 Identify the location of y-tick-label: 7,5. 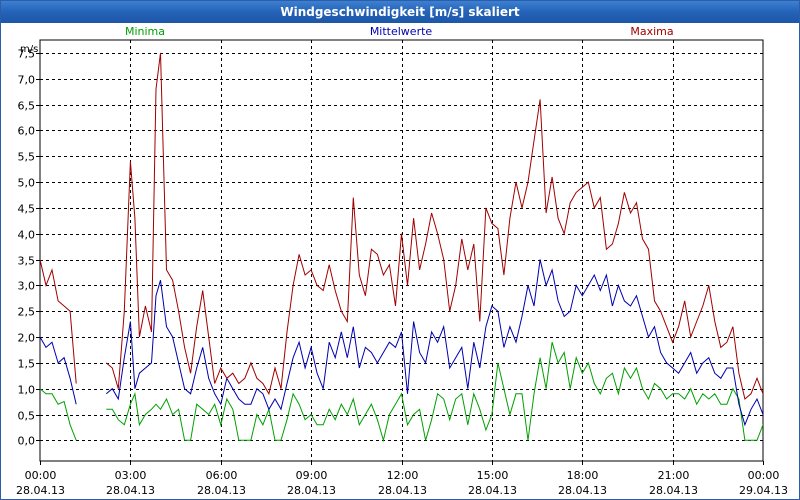
(27, 54).